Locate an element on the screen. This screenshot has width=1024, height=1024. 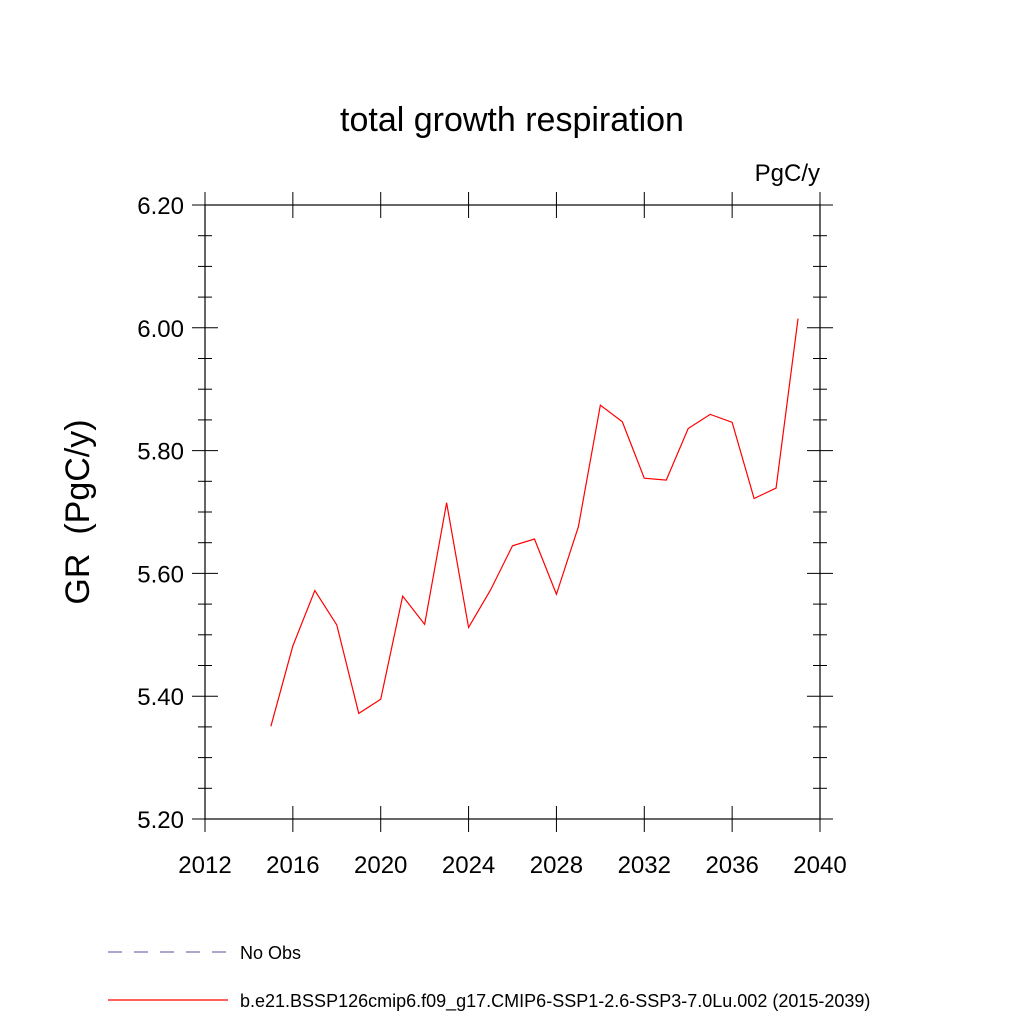
x-tick-label: 2040 is located at coordinates (819, 865).